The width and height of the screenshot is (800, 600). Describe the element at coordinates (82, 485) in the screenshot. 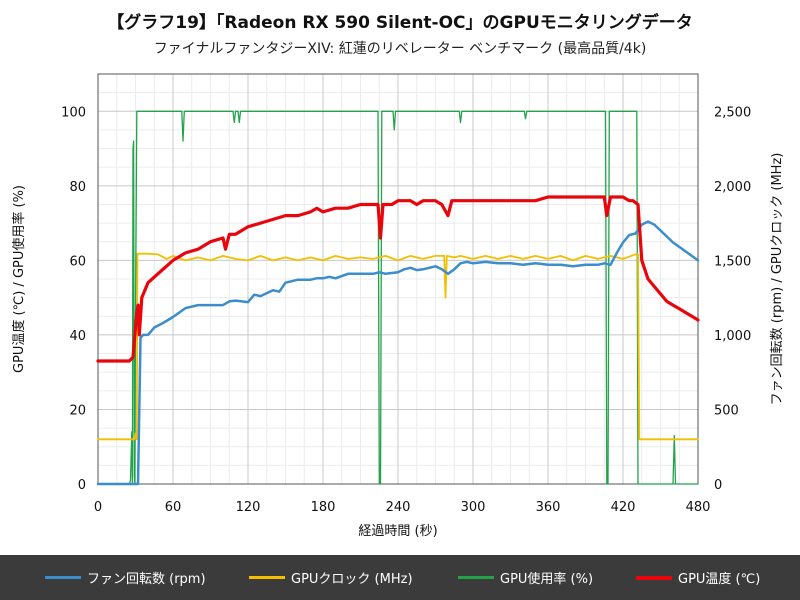

I see `left-tick-label: 0` at that location.